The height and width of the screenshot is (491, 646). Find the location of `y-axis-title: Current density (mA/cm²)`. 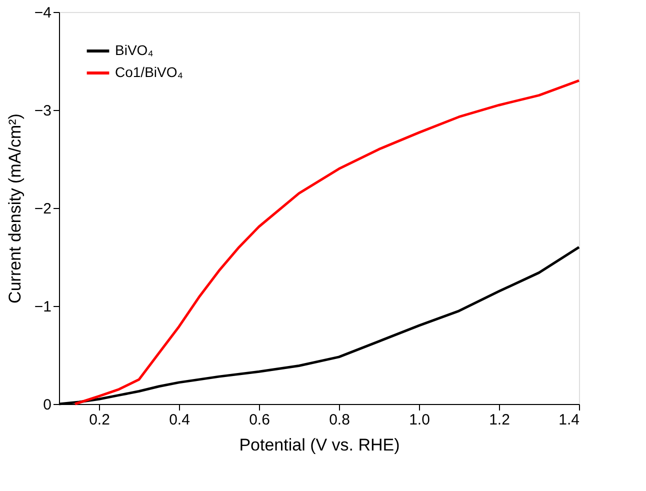

y-axis-title: Current density (mA/cm²) is located at coordinates (14, 209).